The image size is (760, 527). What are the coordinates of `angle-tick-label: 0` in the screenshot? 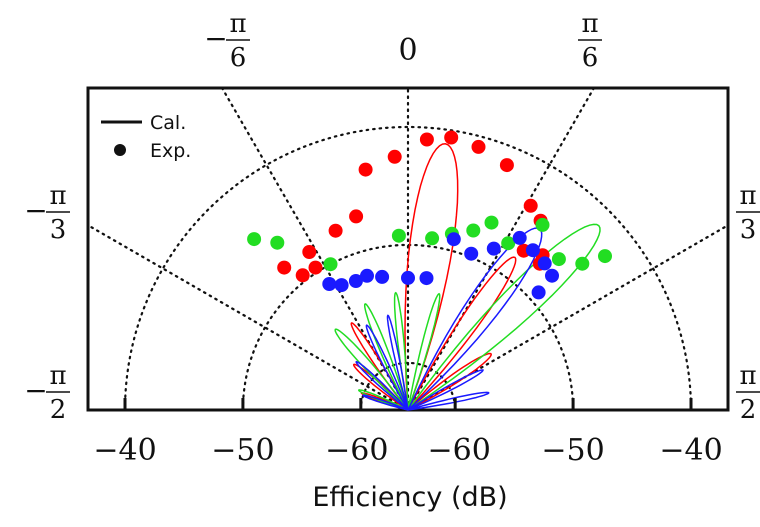 It's located at (407, 50).